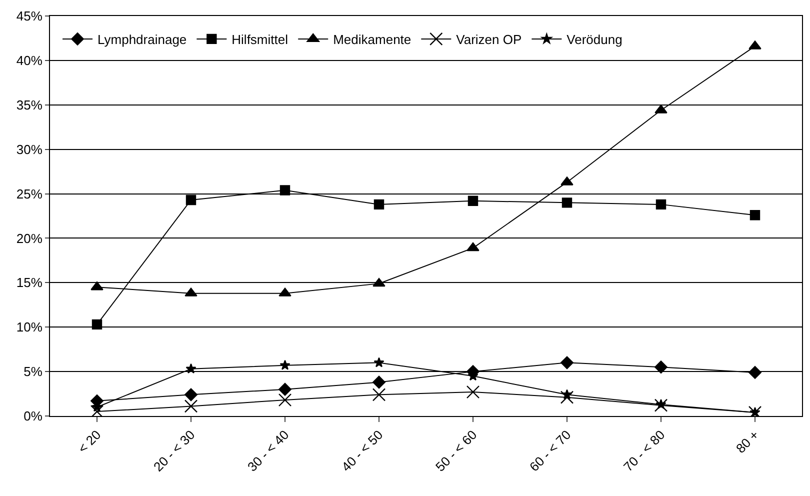 The height and width of the screenshot is (496, 810). What do you see at coordinates (29, 238) in the screenshot?
I see `y-tick-label: 20%` at bounding box center [29, 238].